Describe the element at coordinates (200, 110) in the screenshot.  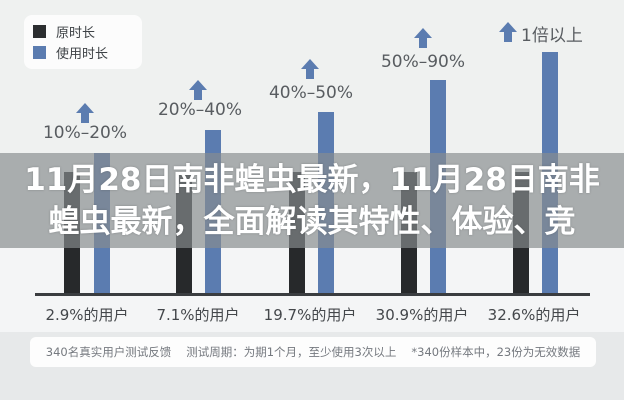
I see `increase-range-label-2: 20%–40%` at that location.